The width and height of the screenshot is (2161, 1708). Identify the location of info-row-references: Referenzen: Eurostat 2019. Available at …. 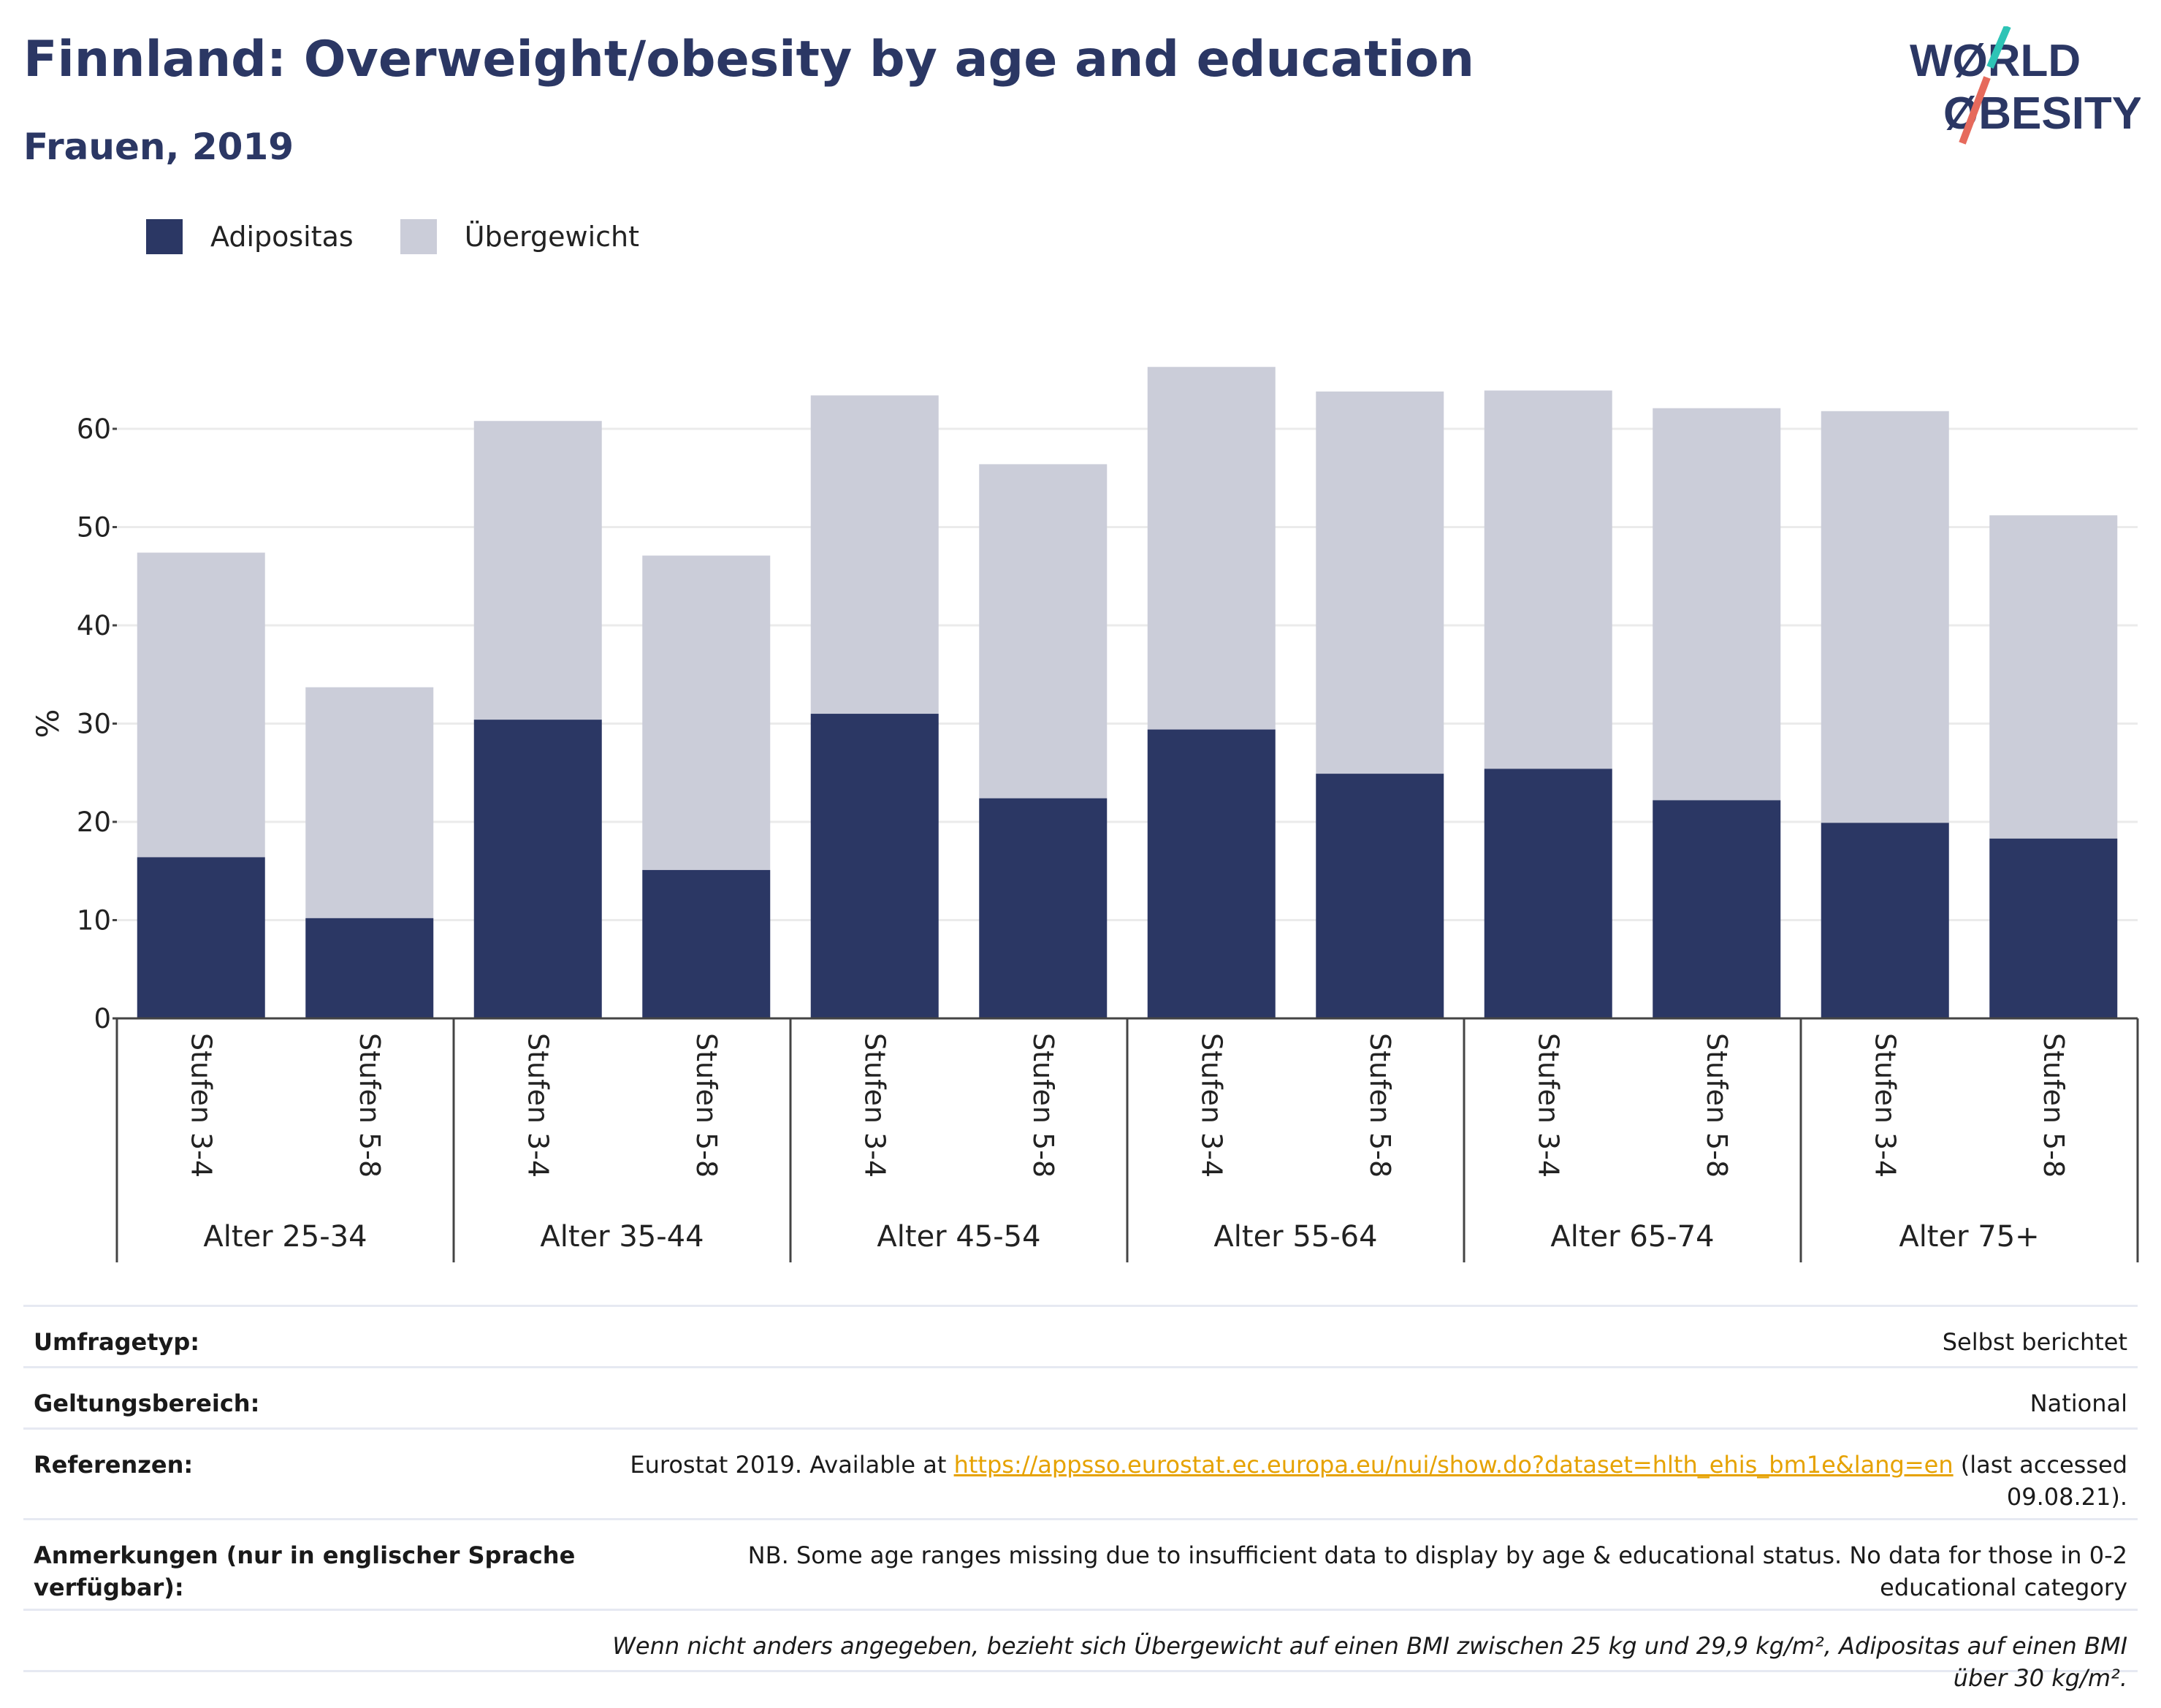
(1080, 1473).